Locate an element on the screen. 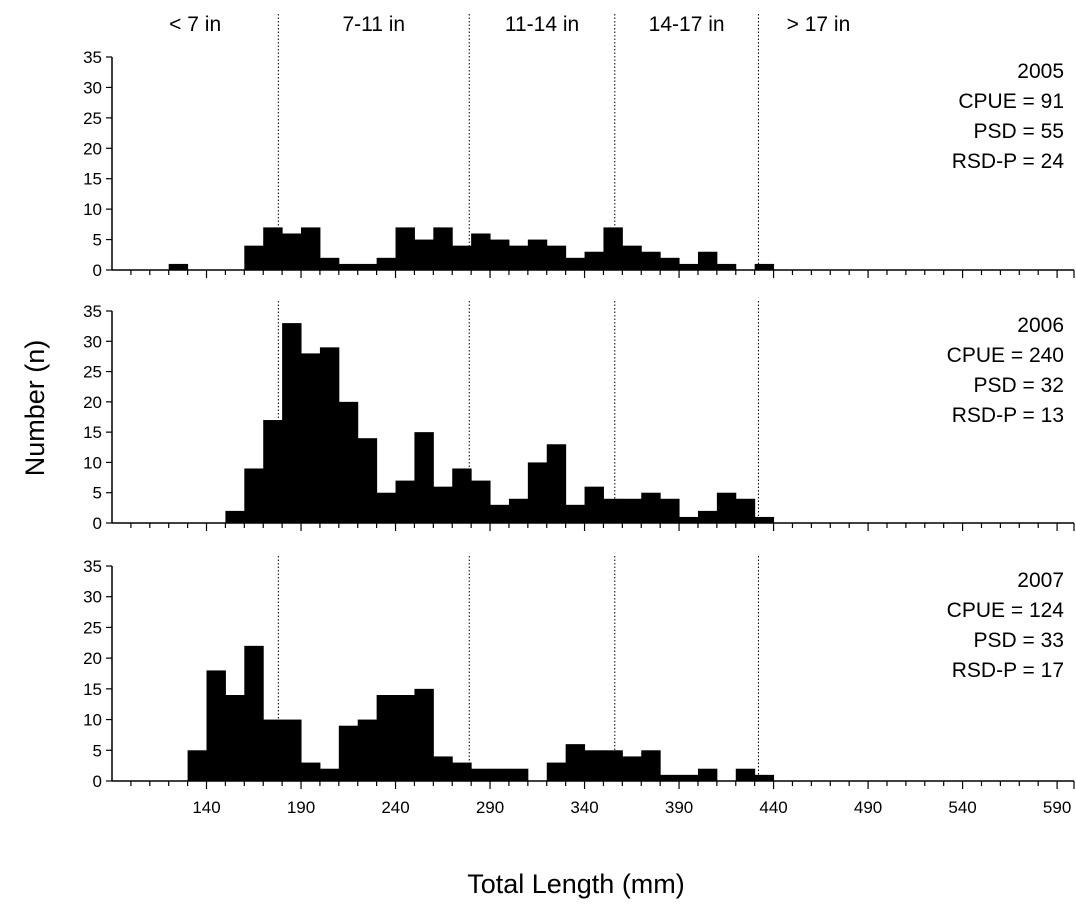 This screenshot has height=915, width=1076. x-tick-label: 440 is located at coordinates (773, 807).